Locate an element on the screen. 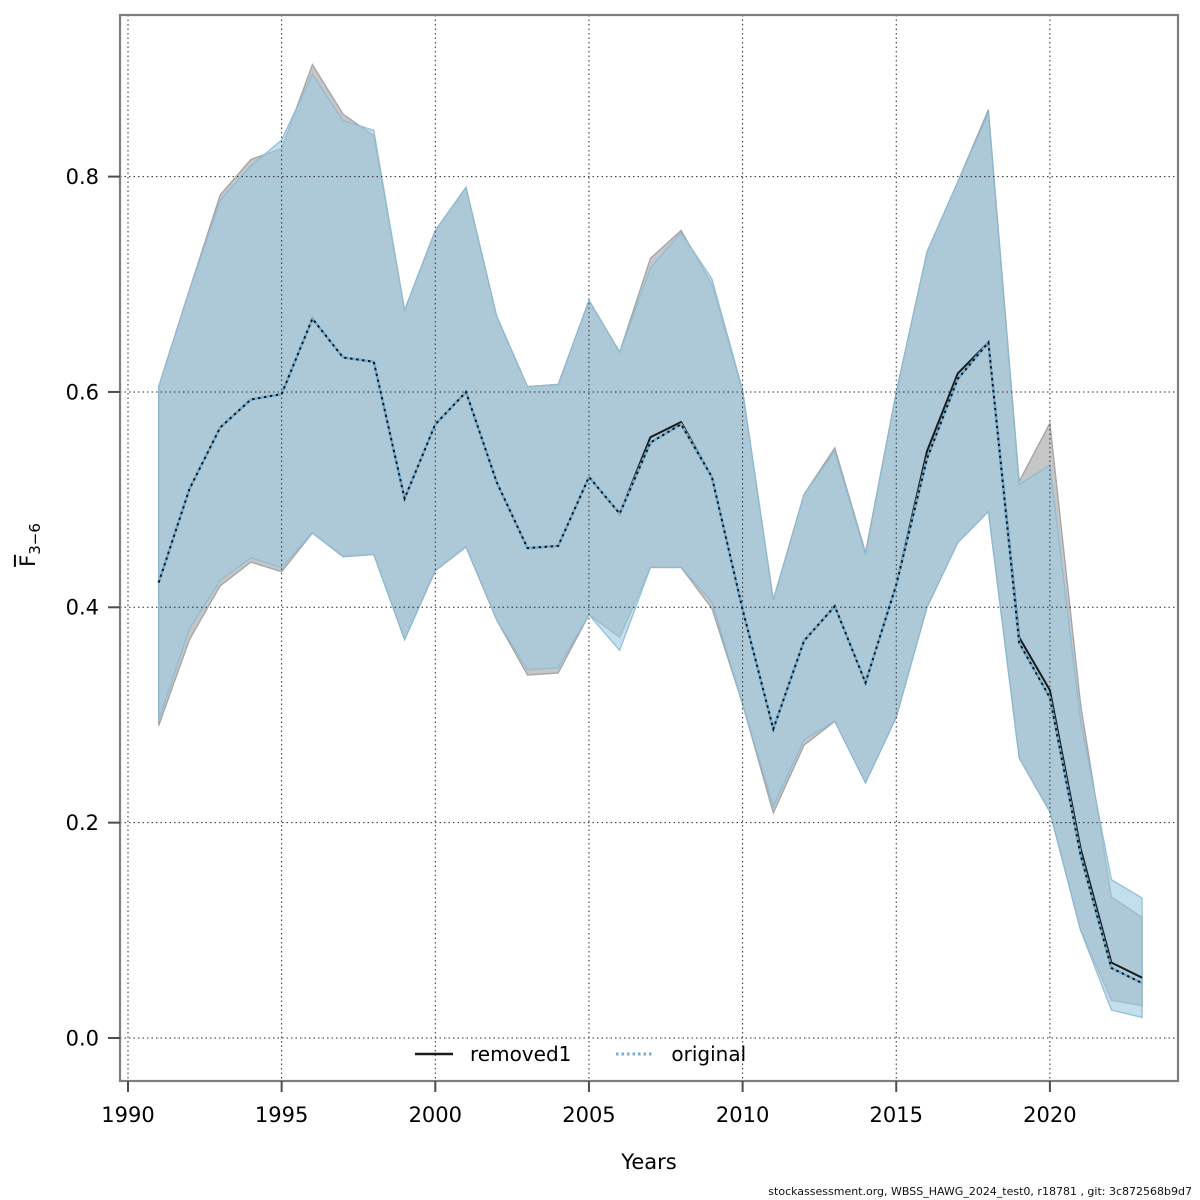 The image size is (1200, 1200). y-tick-label-0.8: 0.8 is located at coordinates (82, 177).